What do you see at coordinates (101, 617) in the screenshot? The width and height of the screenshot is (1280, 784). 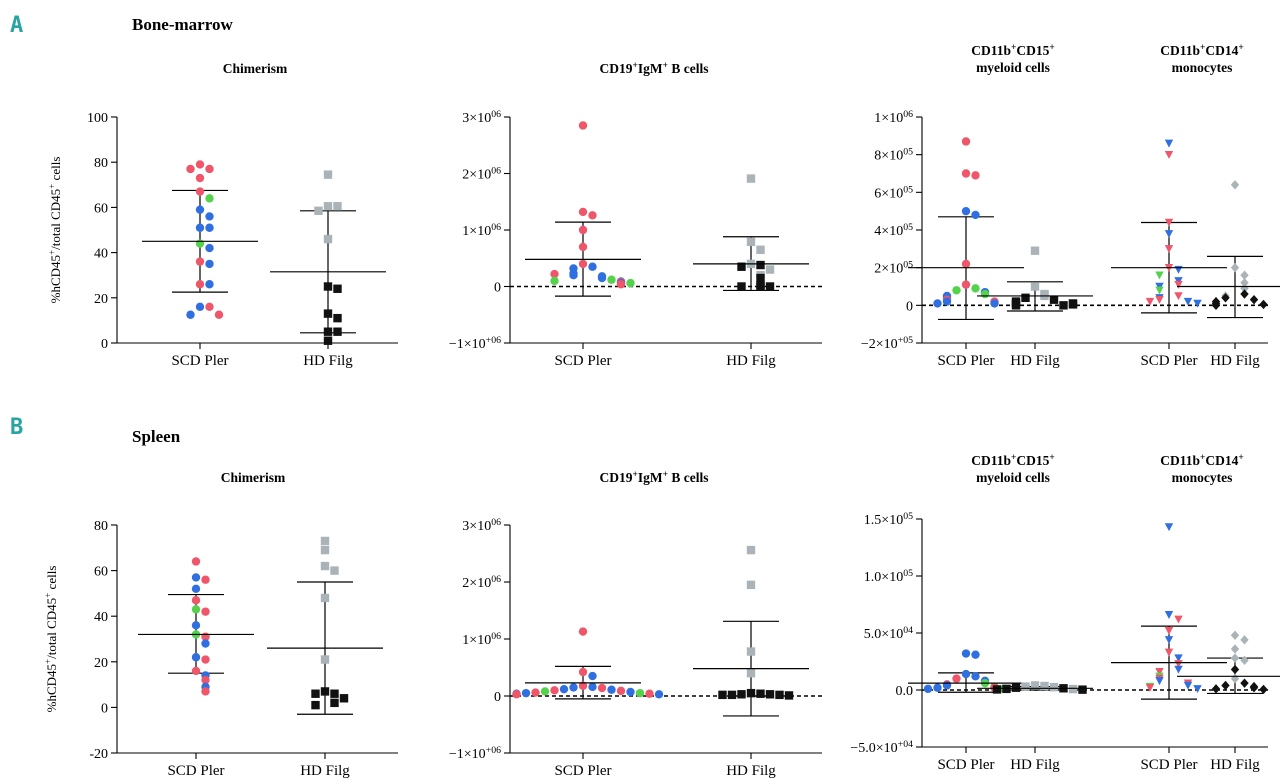 I see `y-tick-label: 40` at bounding box center [101, 617].